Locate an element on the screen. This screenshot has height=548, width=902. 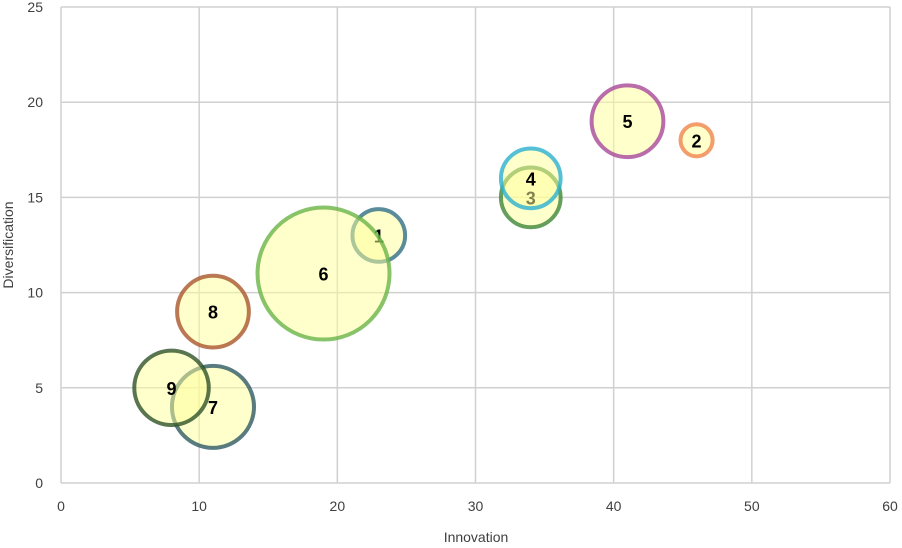
bubble-label: 5 is located at coordinates (627, 122).